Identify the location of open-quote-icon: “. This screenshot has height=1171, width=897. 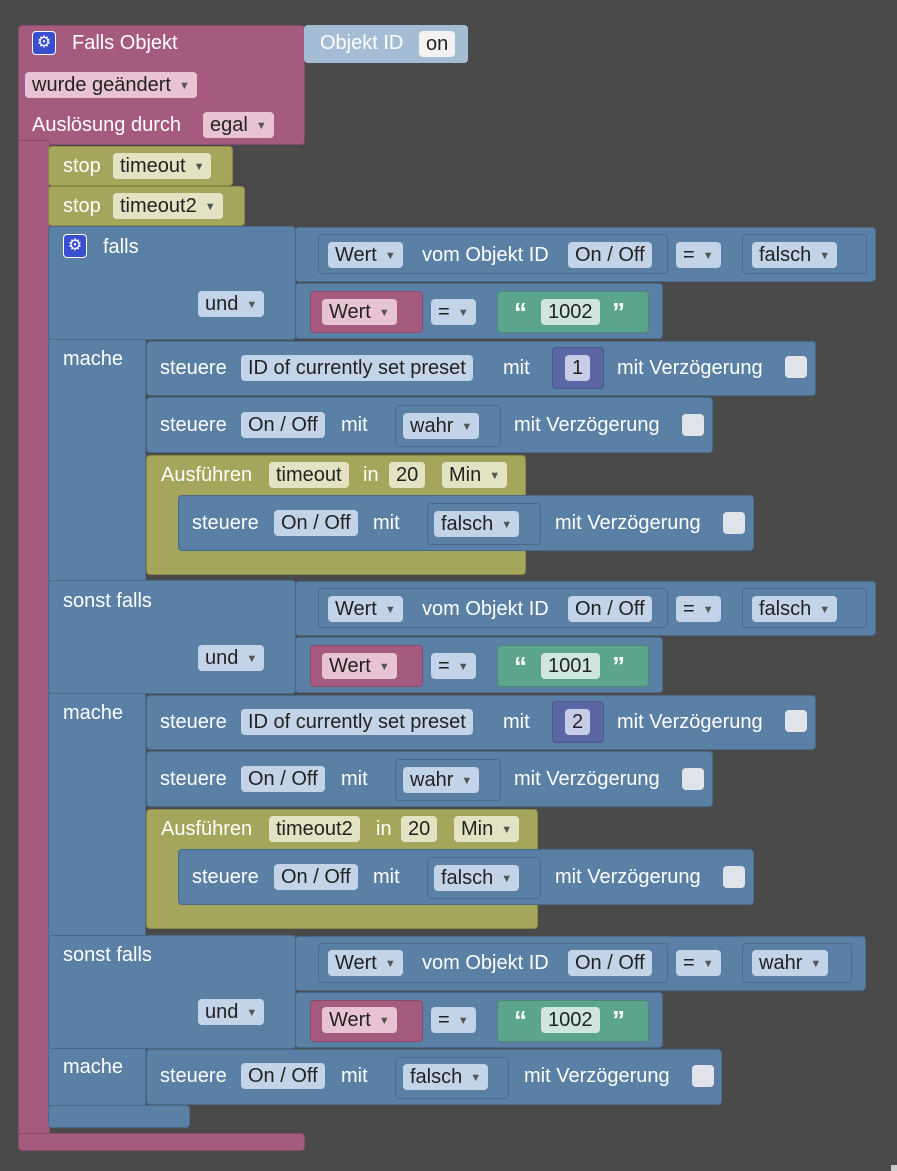
(520, 666).